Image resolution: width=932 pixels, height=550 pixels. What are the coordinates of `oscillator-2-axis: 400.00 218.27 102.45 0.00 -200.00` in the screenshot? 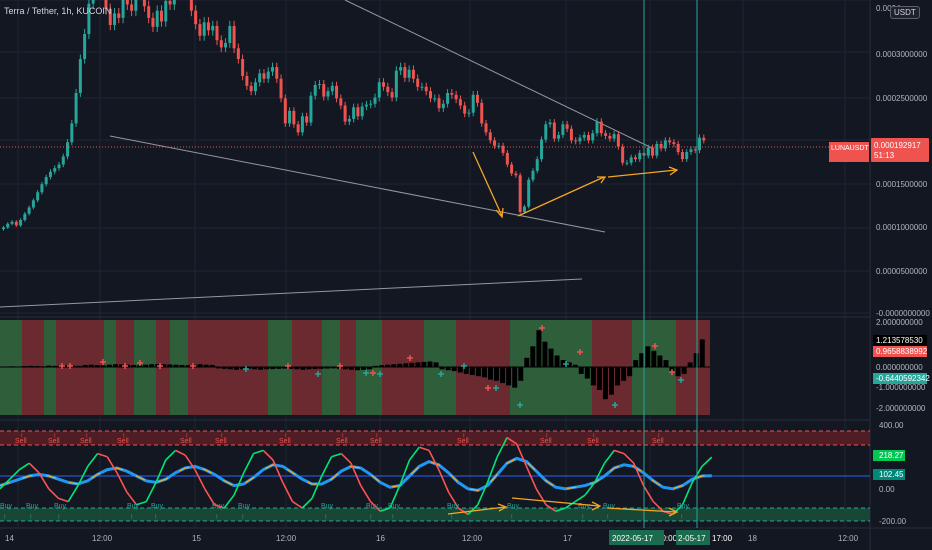 It's located at (890, 473).